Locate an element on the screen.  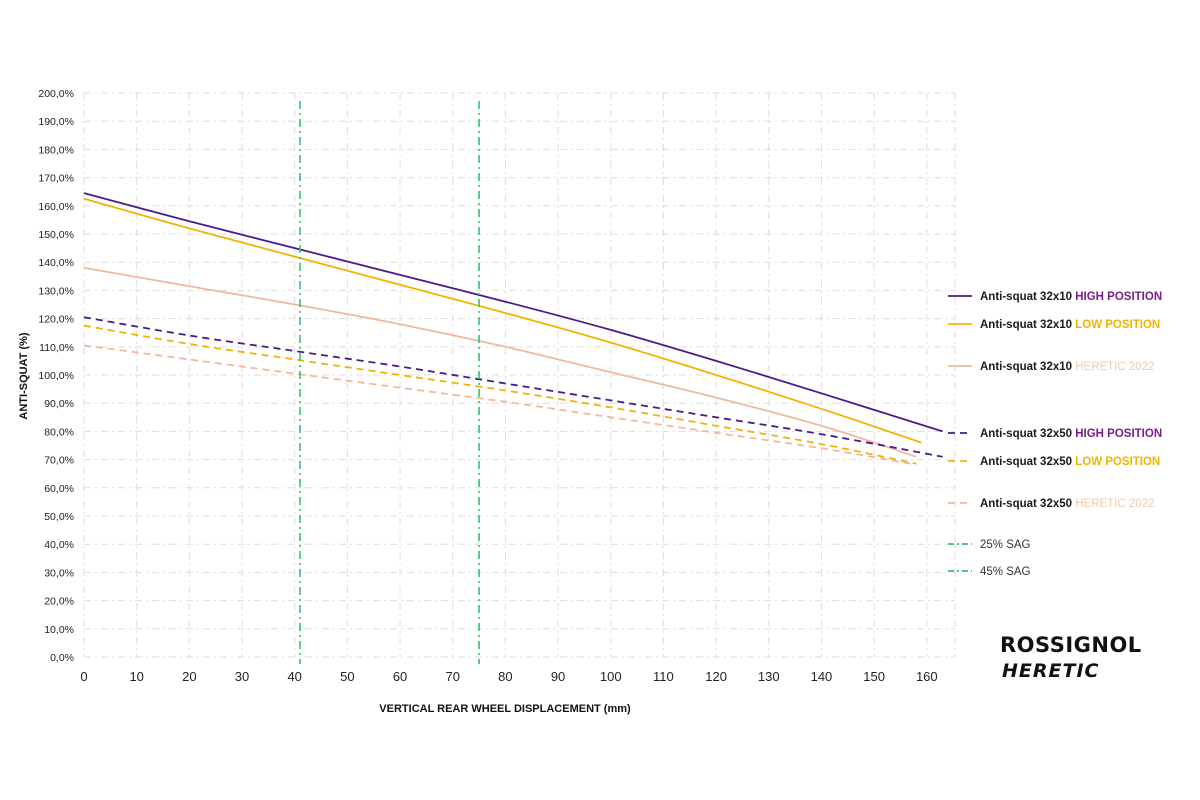
y-tick-label: 110,0% is located at coordinates (56, 348).